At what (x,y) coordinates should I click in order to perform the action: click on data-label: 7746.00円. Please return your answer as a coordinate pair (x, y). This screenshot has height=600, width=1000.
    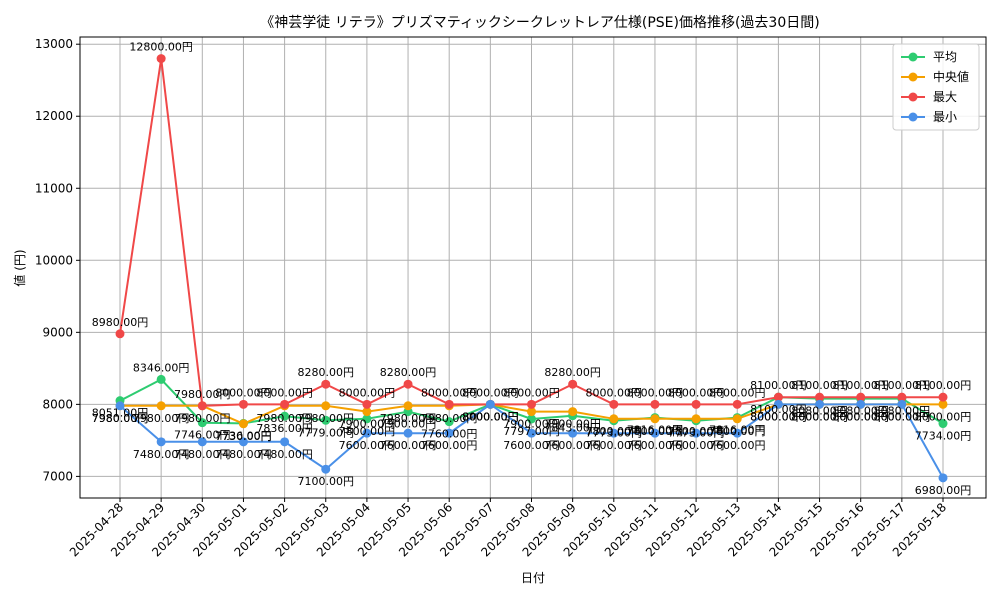
    Looking at the image, I should click on (202, 435).